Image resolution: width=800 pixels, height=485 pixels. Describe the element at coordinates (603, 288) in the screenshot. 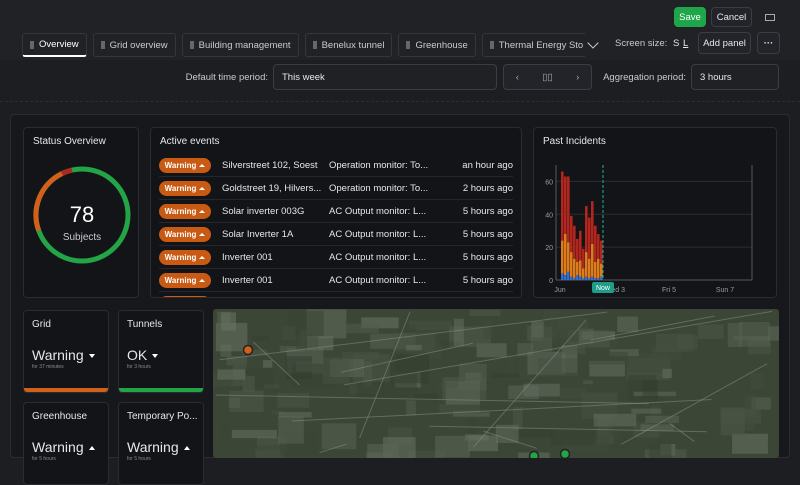

I see `now-label: Now` at that location.